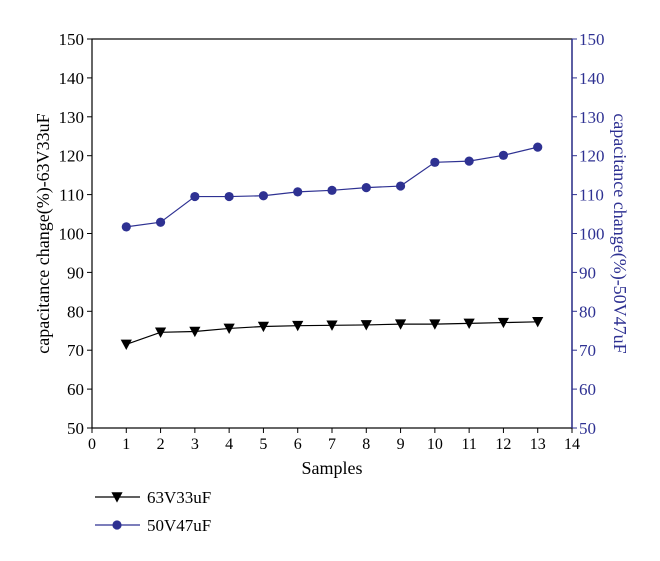 This screenshot has height=561, width=660. I want to click on y-left-tick-label: 80, so click(75, 311).